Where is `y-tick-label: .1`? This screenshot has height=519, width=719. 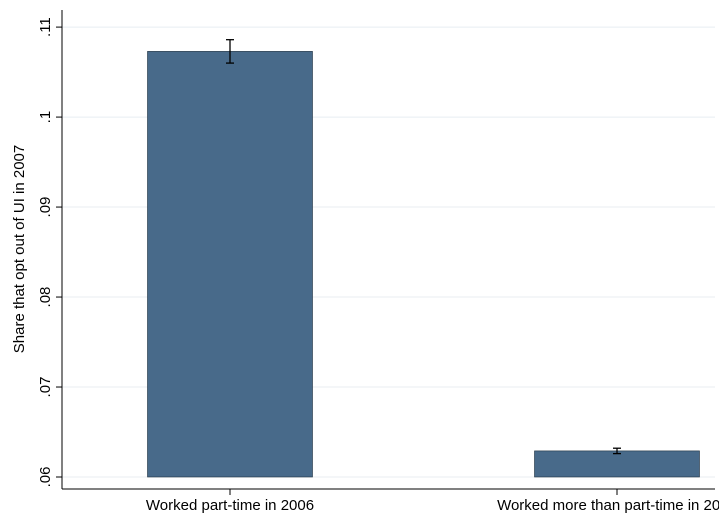
y-tick-label: .1 is located at coordinates (45, 117).